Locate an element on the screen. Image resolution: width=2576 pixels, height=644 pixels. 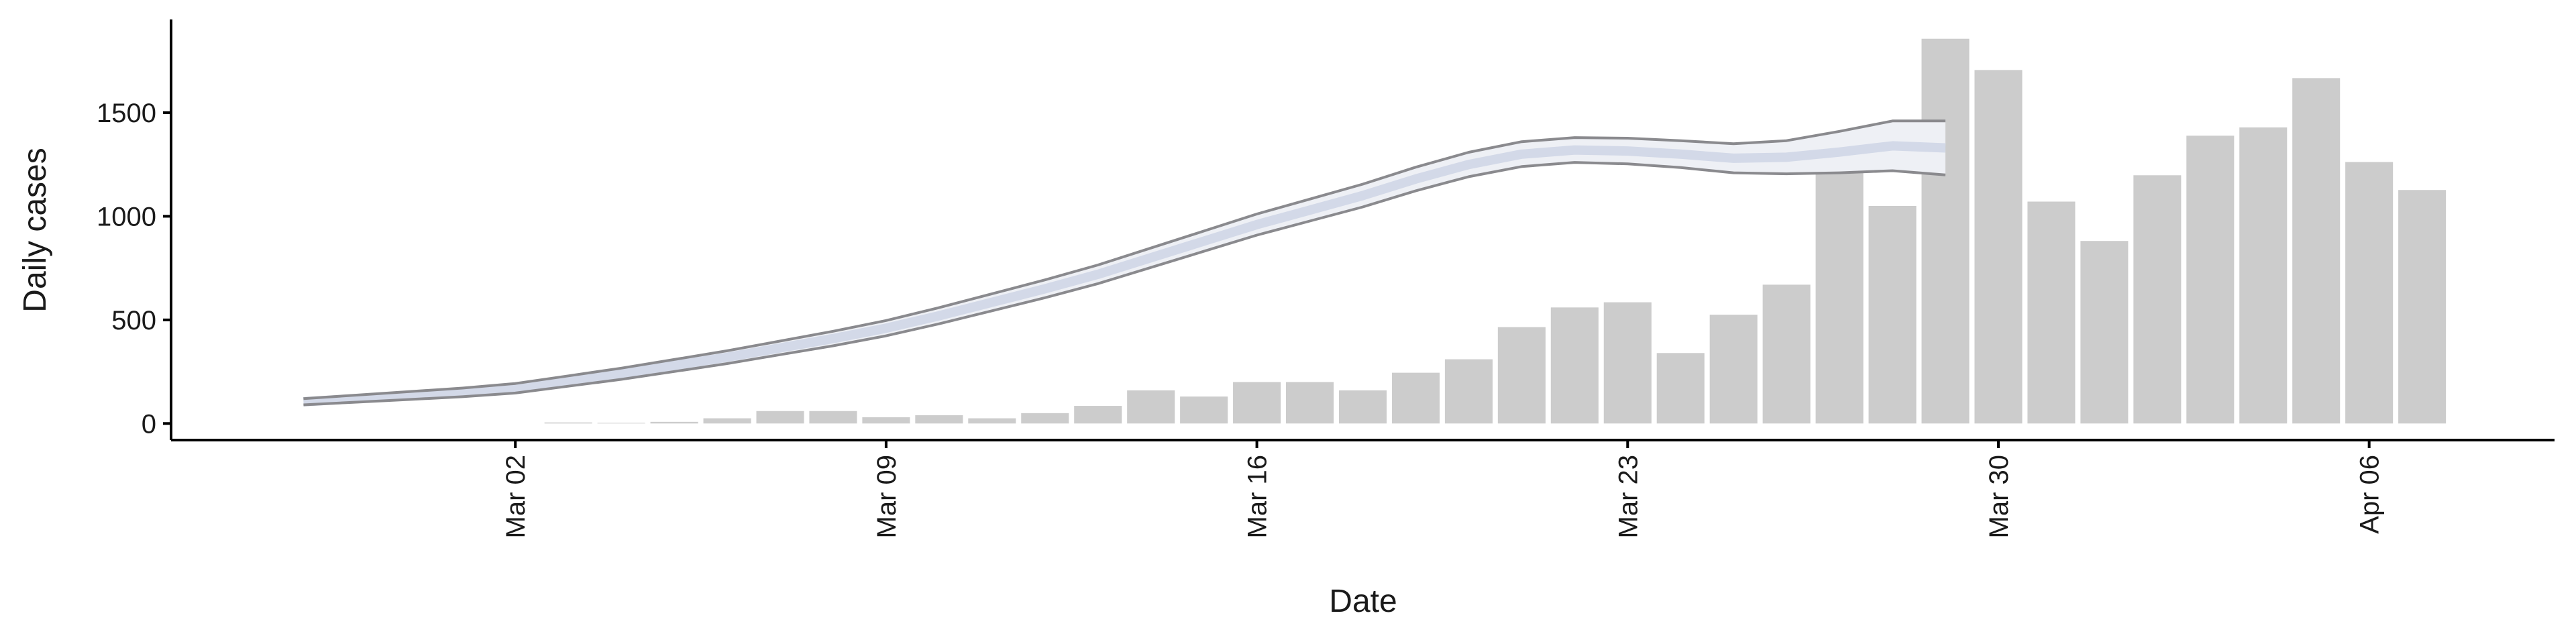
x-tick-label: Apr 06 is located at coordinates (2370, 494).